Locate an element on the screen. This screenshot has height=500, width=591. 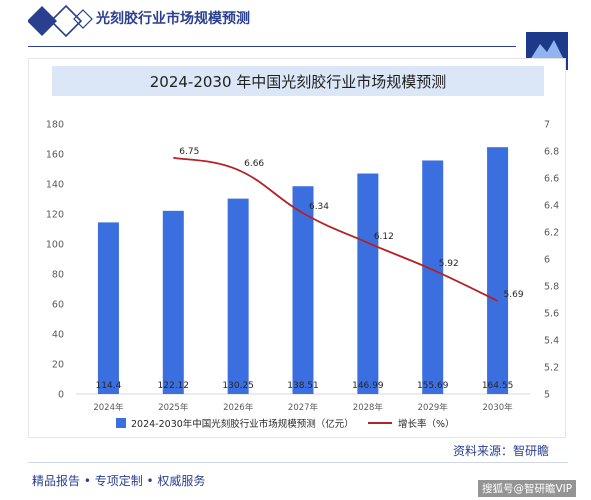
x-tick-label: 2026年 is located at coordinates (238, 407).